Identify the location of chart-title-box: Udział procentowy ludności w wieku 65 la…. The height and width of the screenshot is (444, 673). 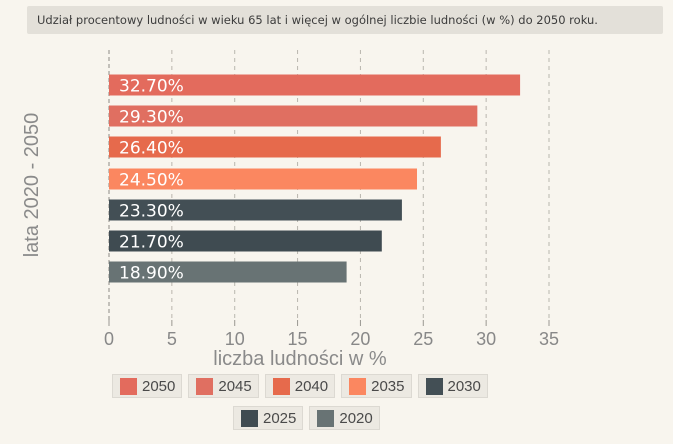
(345, 20).